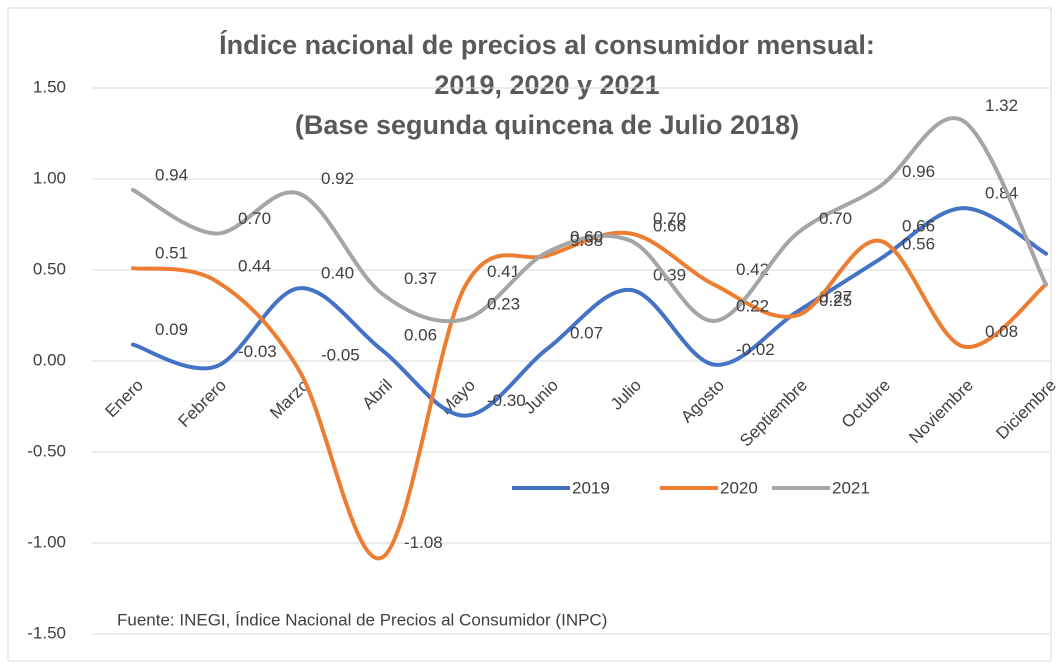  What do you see at coordinates (171, 174) in the screenshot?
I see `data-label: 0.94` at bounding box center [171, 174].